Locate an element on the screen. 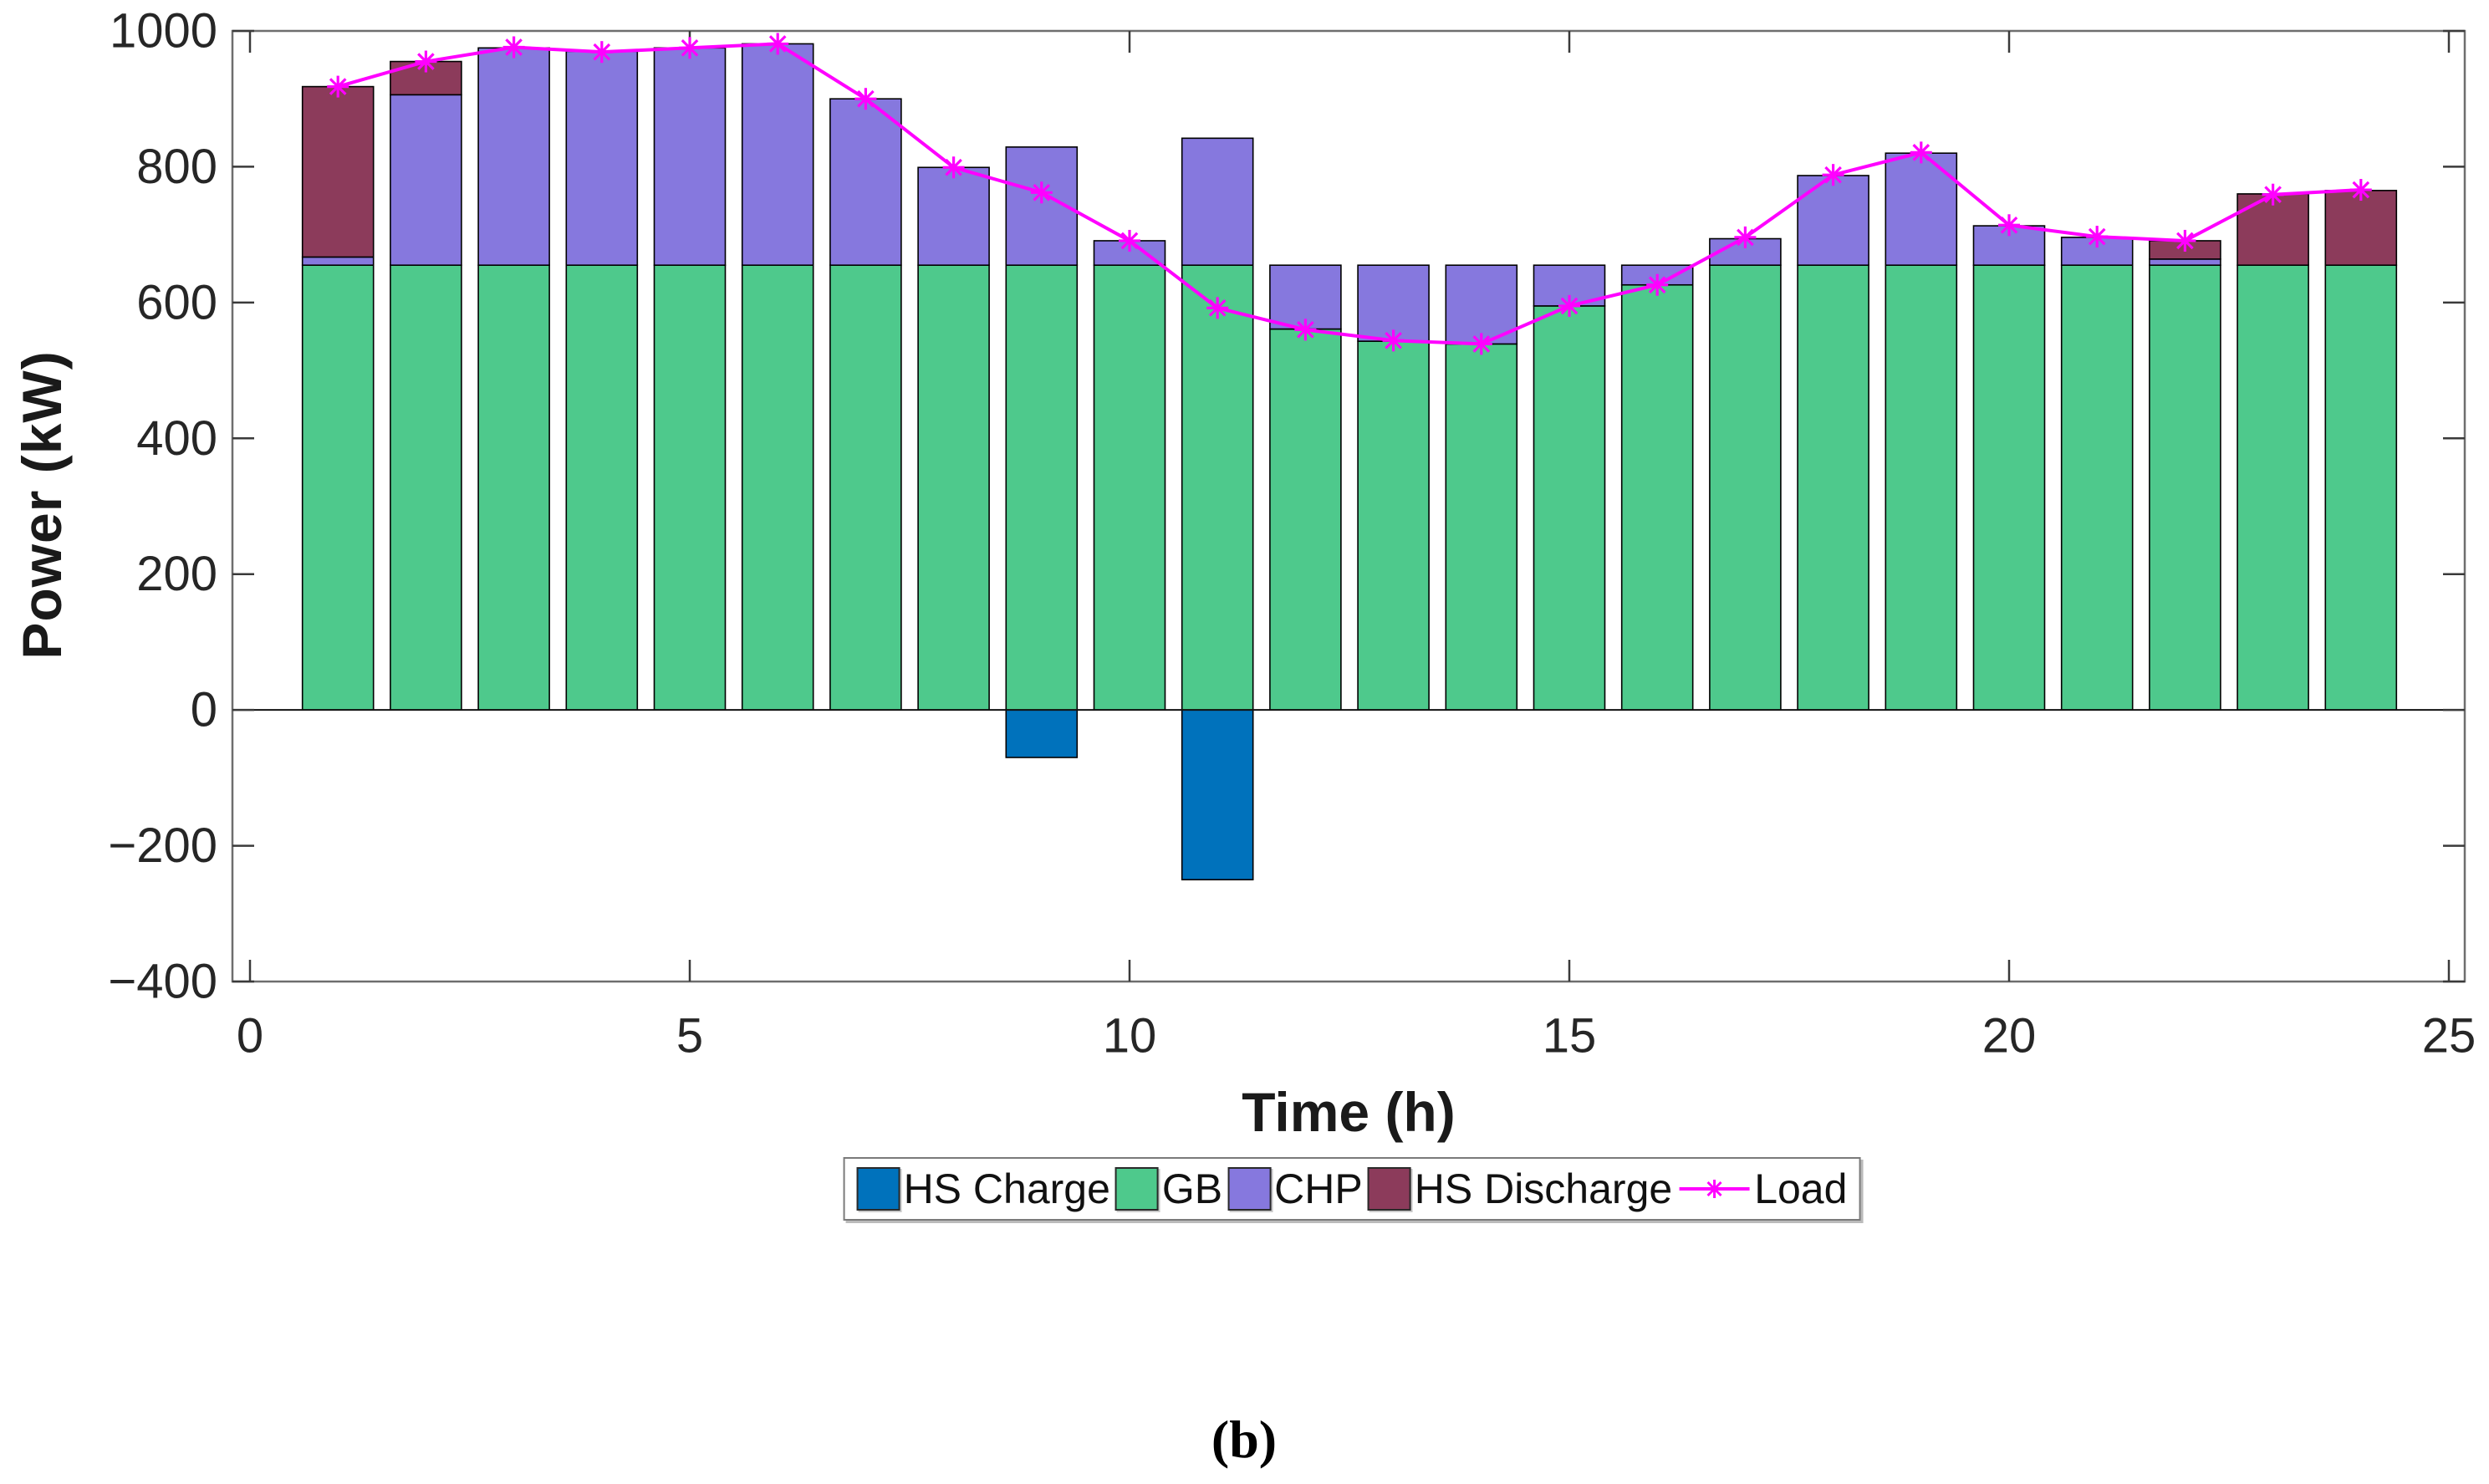 The image size is (2489, 1484). y-tick-label: 0 is located at coordinates (204, 710).